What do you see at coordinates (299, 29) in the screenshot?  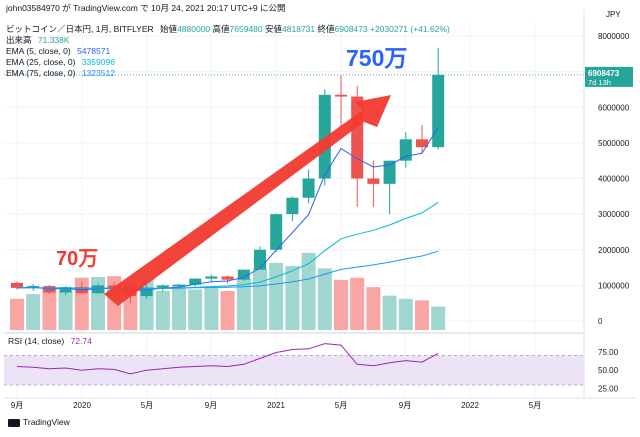 I see `low-value: 4818731` at bounding box center [299, 29].